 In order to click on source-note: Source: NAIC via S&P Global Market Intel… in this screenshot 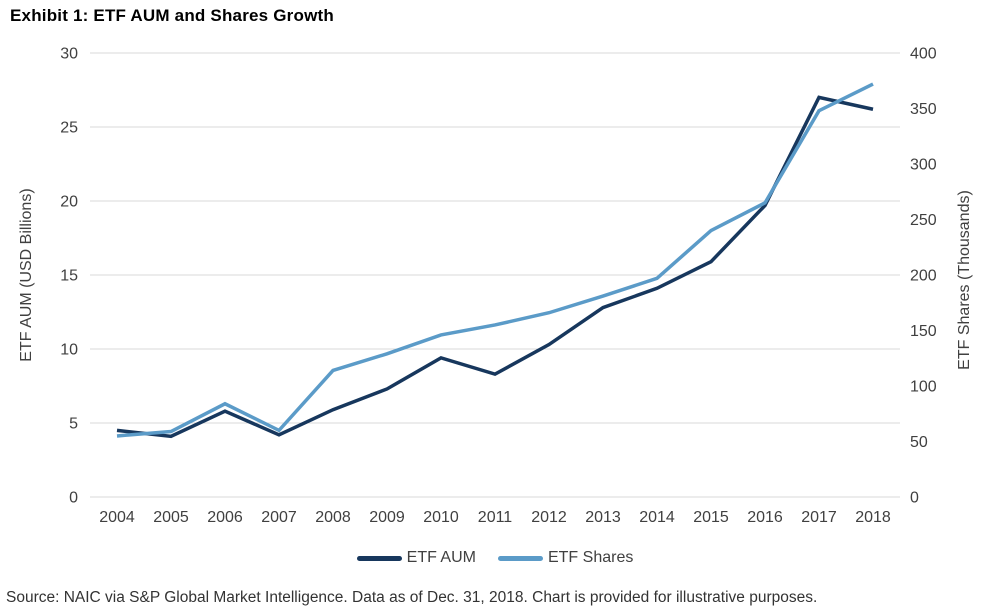, I will do `click(412, 597)`.